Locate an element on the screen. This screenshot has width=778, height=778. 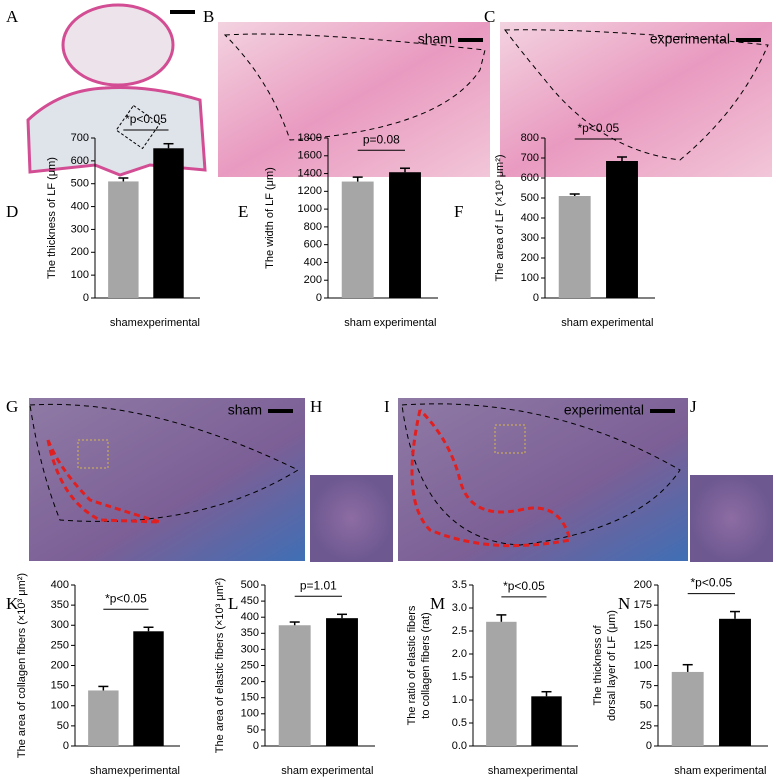
y-tick-label: 250 is located at coordinates (250, 665).